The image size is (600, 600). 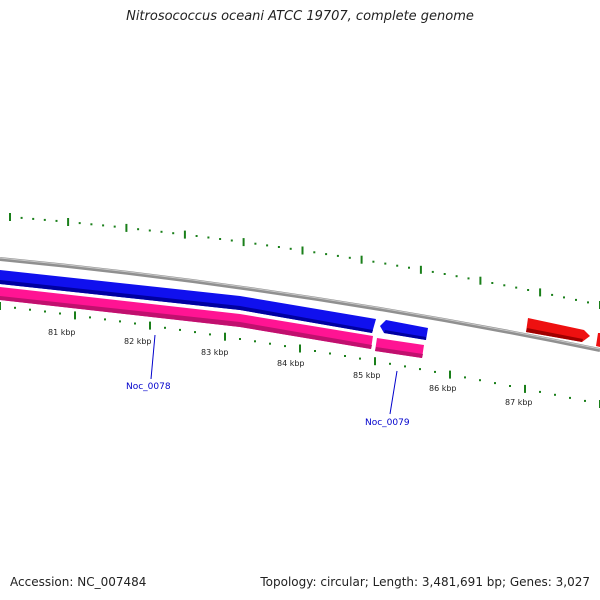 What do you see at coordinates (367, 375) in the screenshot?
I see `tick-label: 85 kbp` at bounding box center [367, 375].